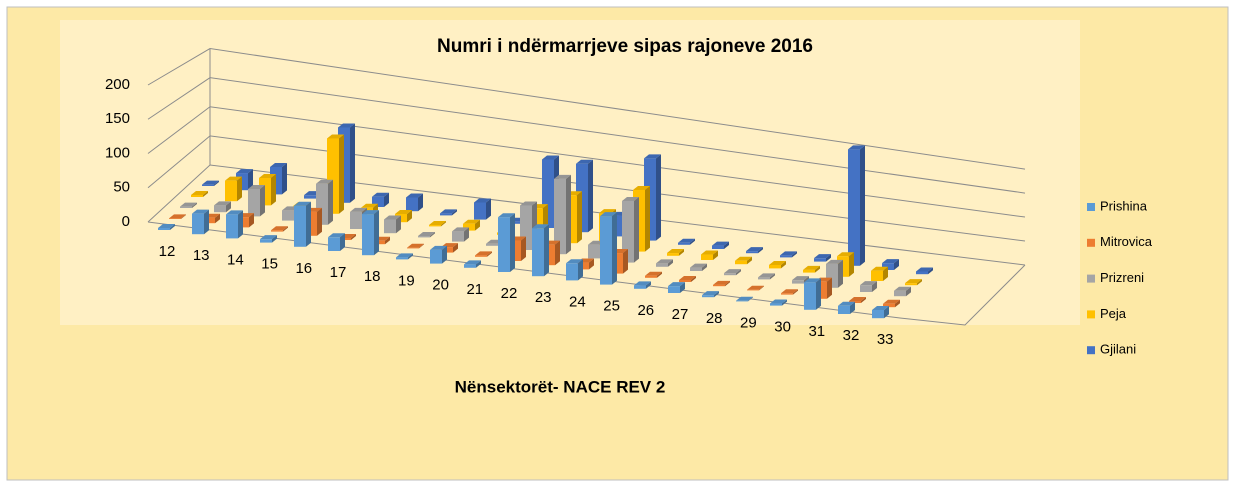 The width and height of the screenshot is (1235, 487). What do you see at coordinates (117, 152) in the screenshot?
I see `y-tick-label: 100` at bounding box center [117, 152].